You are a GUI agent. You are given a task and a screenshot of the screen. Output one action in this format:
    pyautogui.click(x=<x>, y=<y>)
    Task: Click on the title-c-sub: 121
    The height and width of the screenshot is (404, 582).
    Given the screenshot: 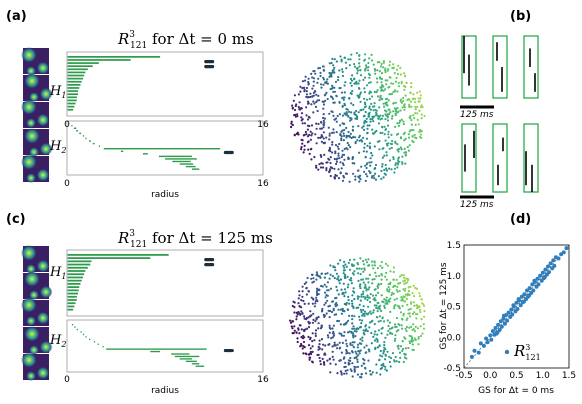 What is the action you would take?
    pyautogui.click(x=138, y=245)
    